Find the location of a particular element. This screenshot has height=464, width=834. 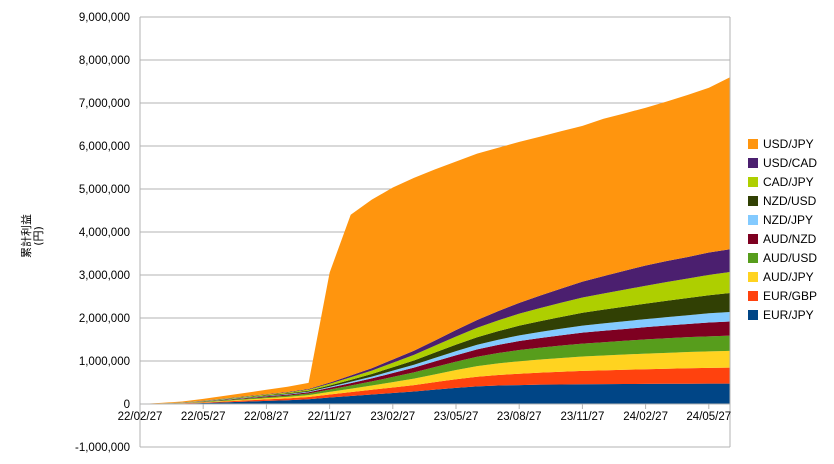

legend-swatch-nzd-usd is located at coordinates (753, 201).